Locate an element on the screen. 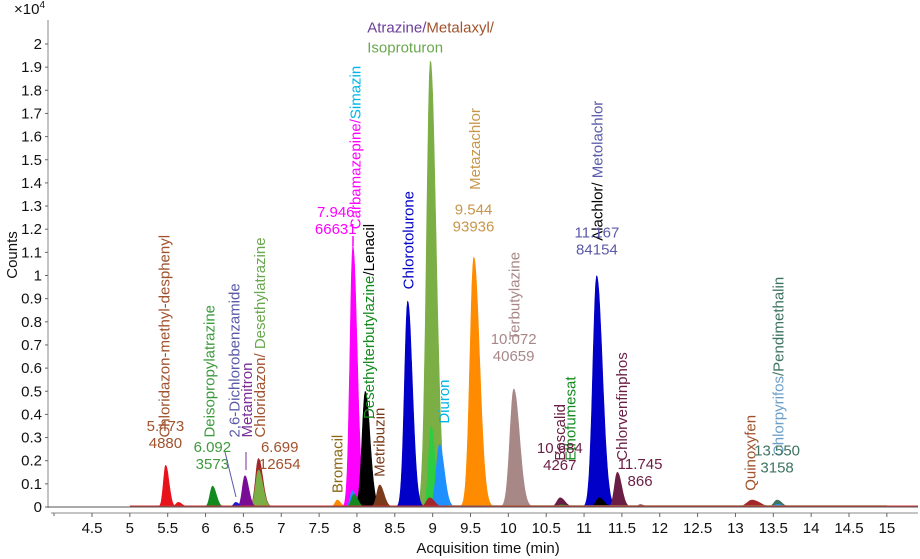 The height and width of the screenshot is (559, 920). label-det: Desethylterbutylazine/Lenacil is located at coordinates (369, 321).